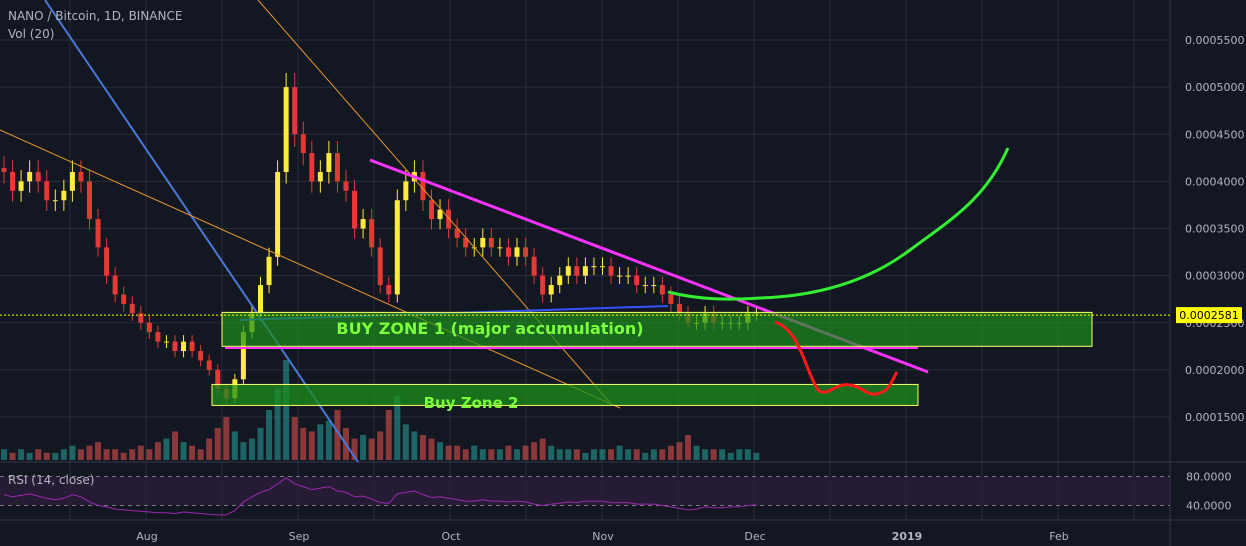 The width and height of the screenshot is (1246, 546). I want to click on time-tick-label: 2019, so click(907, 536).